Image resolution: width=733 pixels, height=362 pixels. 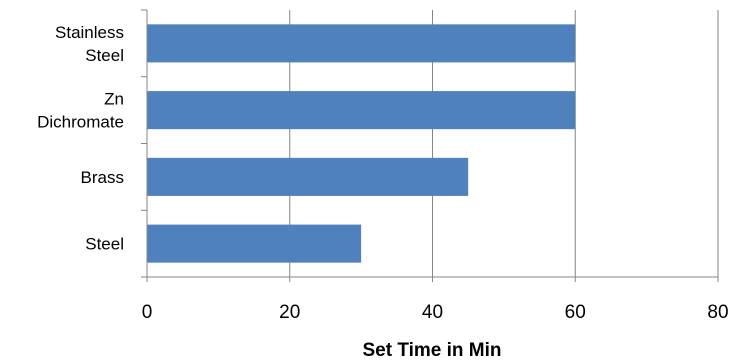 I want to click on category-label-line: Brass, so click(x=102, y=177).